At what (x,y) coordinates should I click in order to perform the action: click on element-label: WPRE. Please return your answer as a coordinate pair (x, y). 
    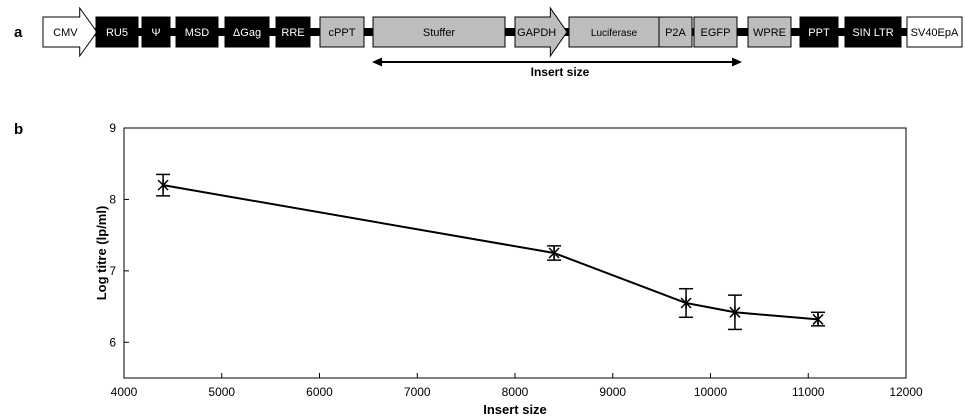
    Looking at the image, I should click on (769, 33).